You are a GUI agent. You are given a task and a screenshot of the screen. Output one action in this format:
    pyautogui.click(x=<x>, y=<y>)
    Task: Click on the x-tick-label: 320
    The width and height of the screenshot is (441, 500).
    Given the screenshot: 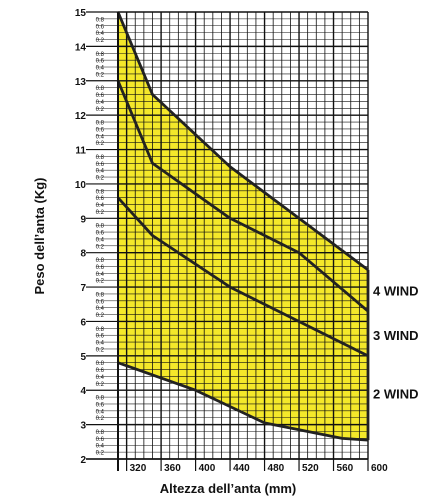 What is the action you would take?
    pyautogui.click(x=138, y=468)
    